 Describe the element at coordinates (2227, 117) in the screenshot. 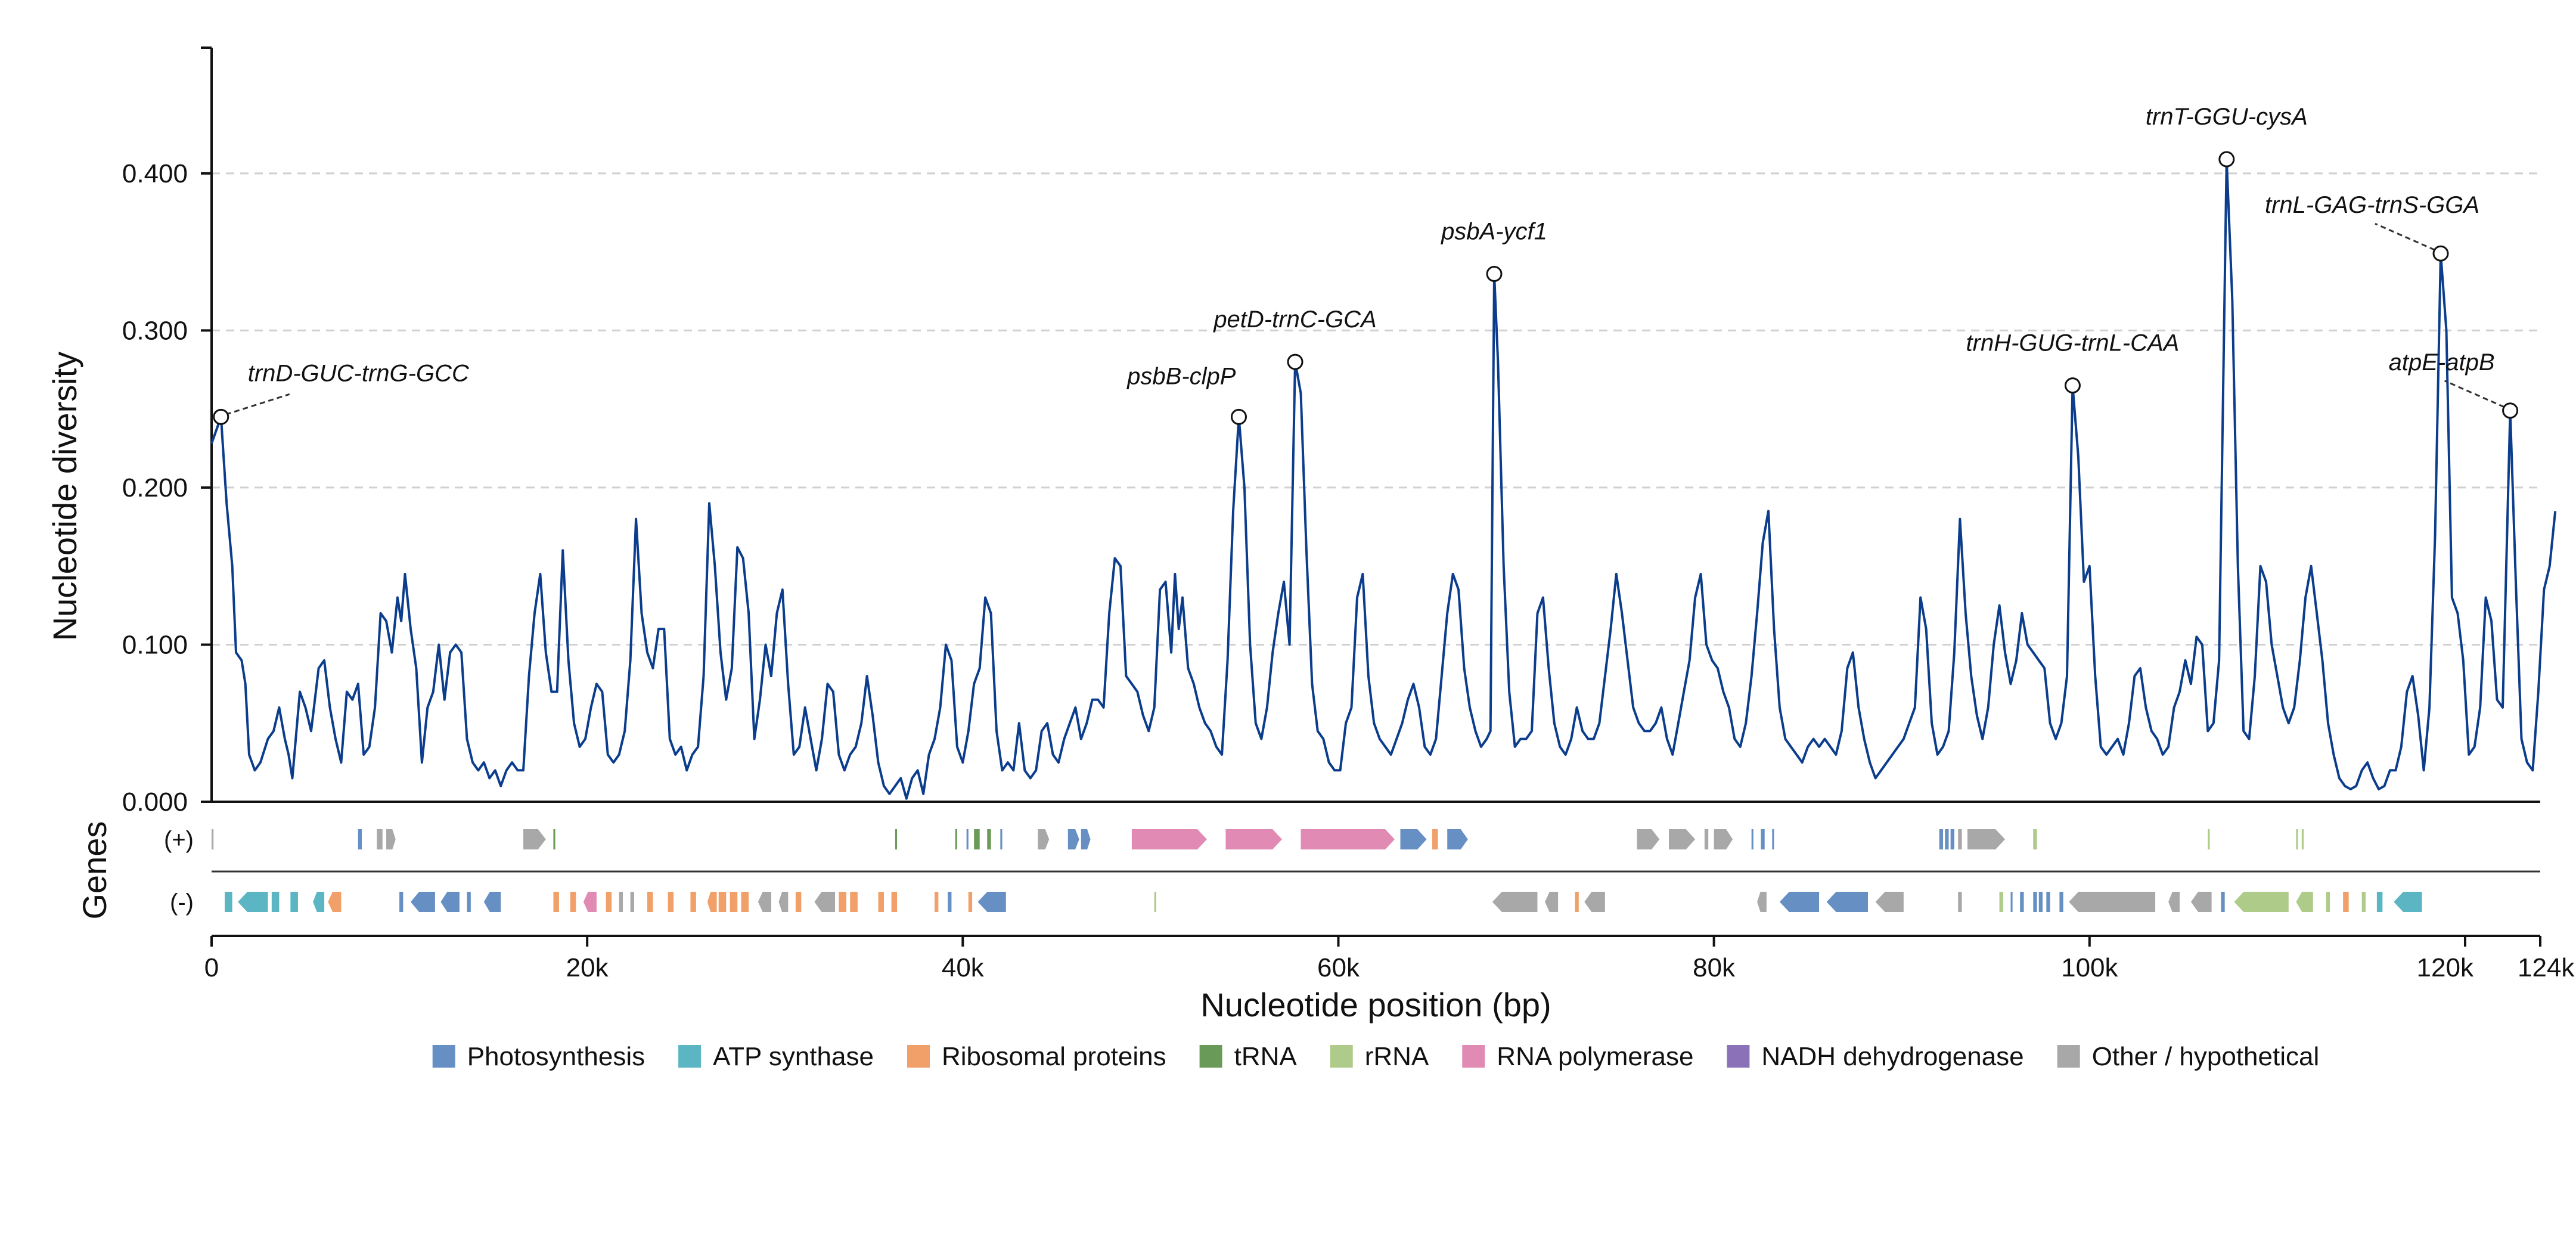

I see `annotation-label: trnT-GGU-cysA` at that location.